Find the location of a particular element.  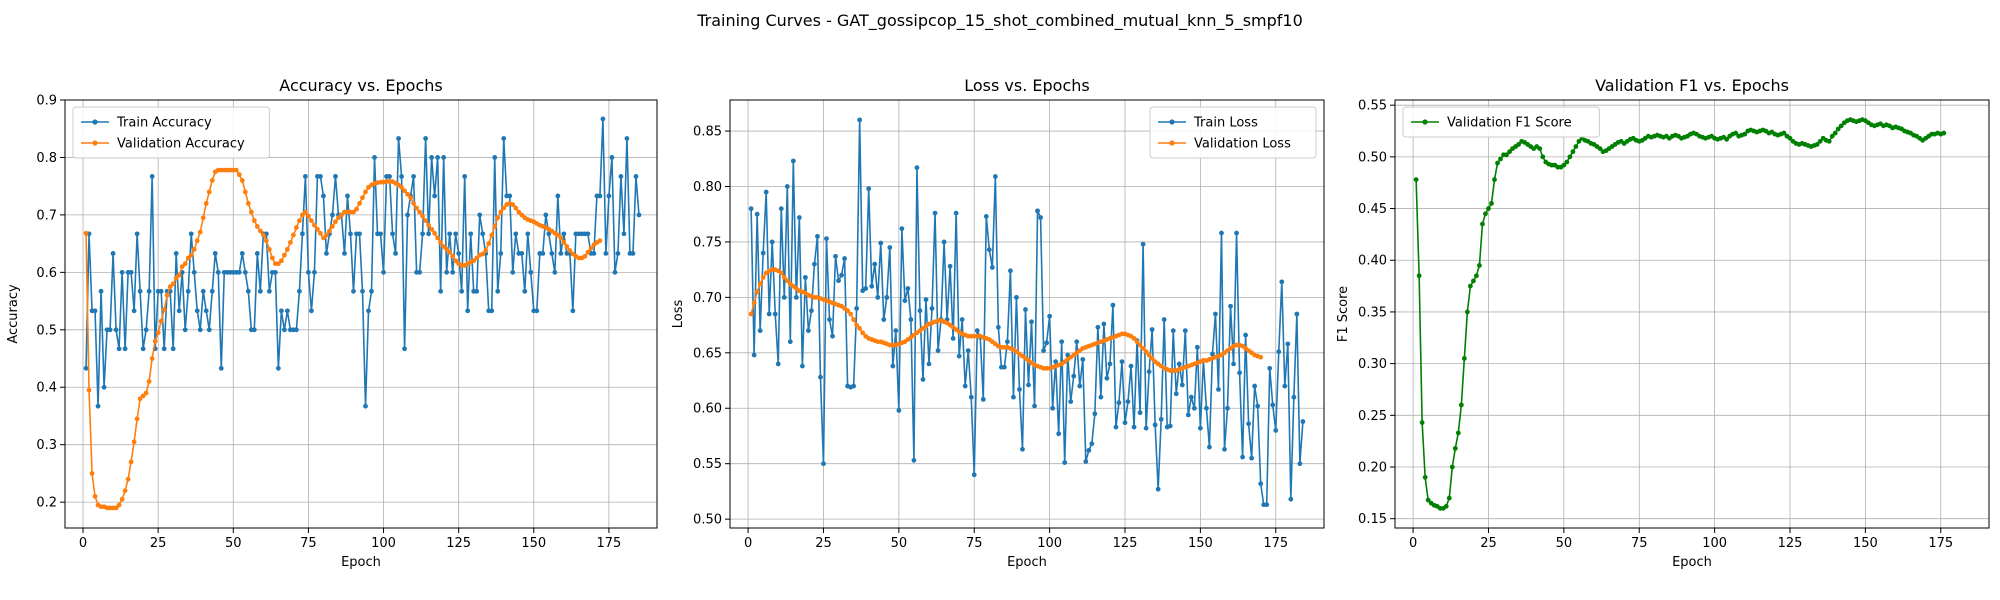

x-tick-label: 125 is located at coordinates (458, 543).